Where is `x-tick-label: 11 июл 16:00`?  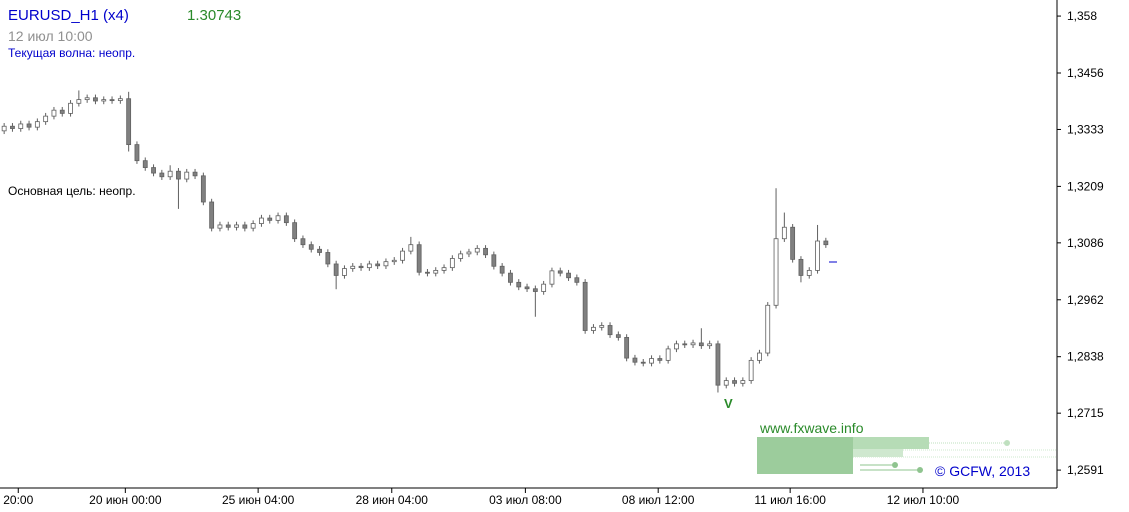 x-tick-label: 11 июл 16:00 is located at coordinates (790, 500).